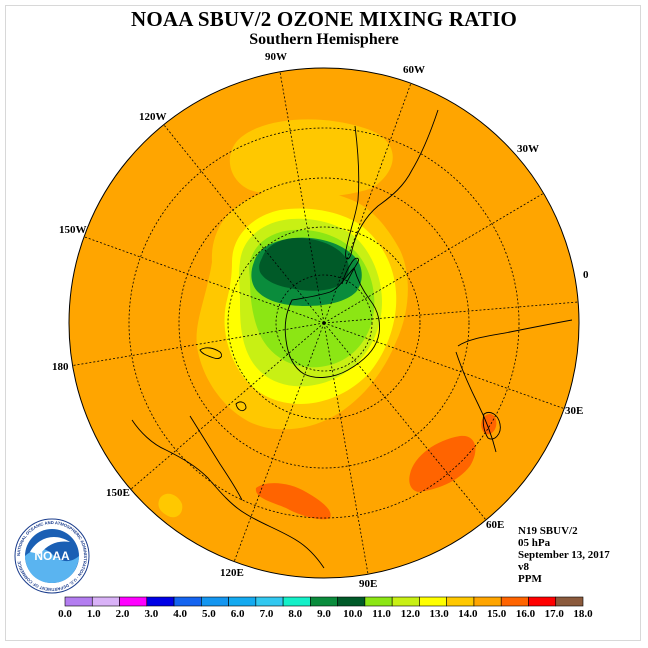 The height and width of the screenshot is (648, 648). What do you see at coordinates (574, 411) in the screenshot?
I see `lon-label-30e: 30E` at bounding box center [574, 411].